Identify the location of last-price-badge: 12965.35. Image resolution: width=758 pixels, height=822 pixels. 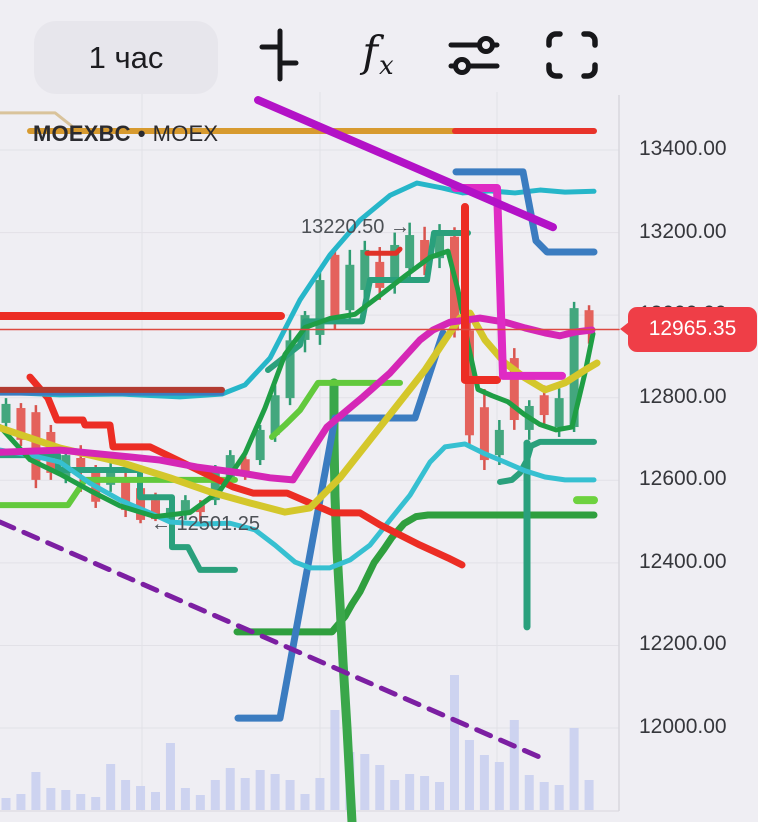
(688, 329).